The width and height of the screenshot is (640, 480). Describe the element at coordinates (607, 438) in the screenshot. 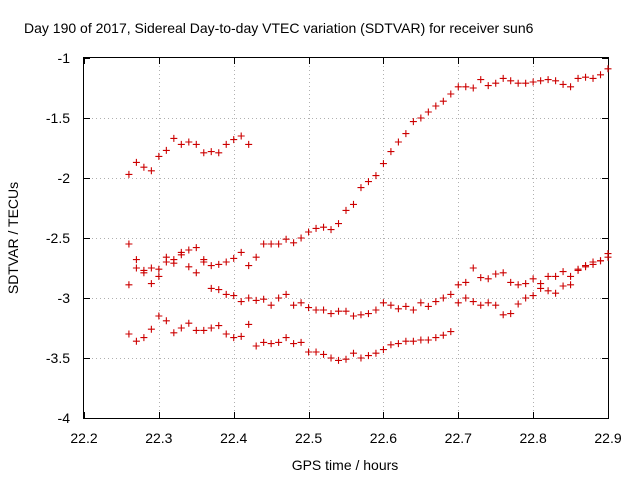

I see `x-tick-label: 22.9` at that location.